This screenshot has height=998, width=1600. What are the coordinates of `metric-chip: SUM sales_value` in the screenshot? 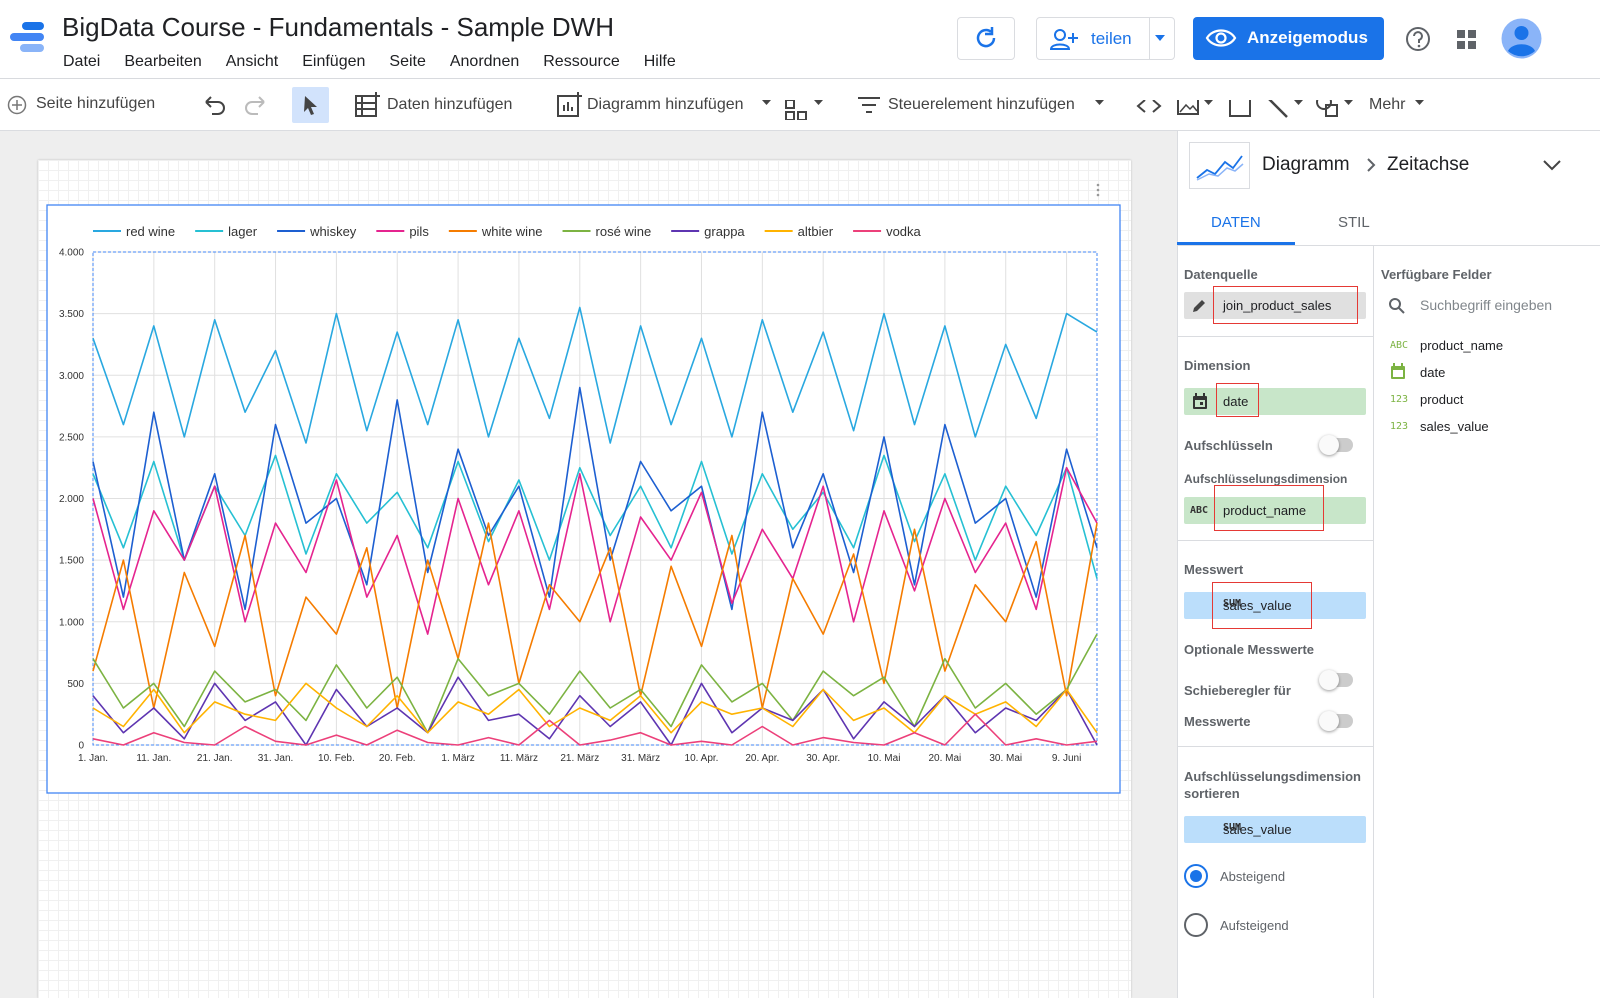 It's located at (1275, 605).